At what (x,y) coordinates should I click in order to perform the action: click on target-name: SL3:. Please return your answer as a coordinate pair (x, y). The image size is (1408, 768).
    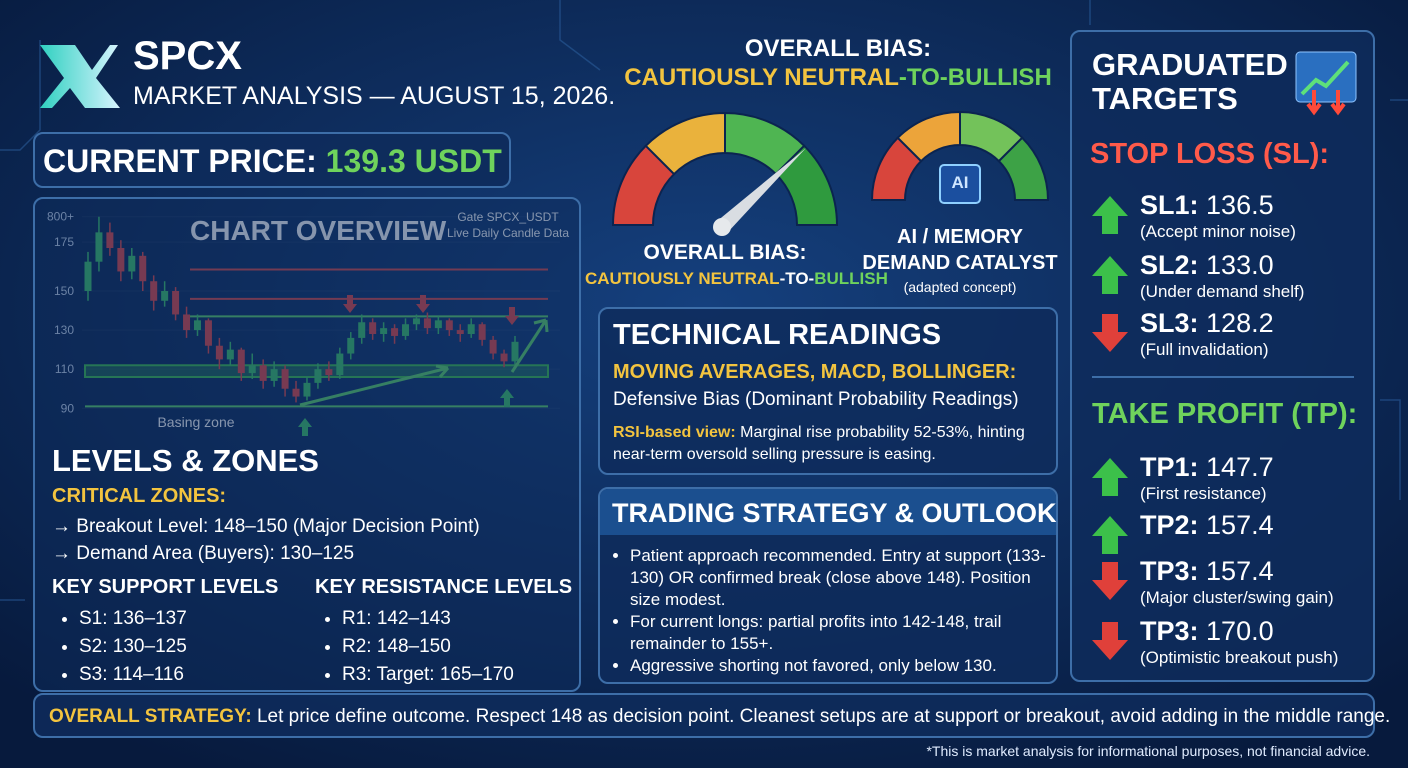
    Looking at the image, I should click on (1169, 323).